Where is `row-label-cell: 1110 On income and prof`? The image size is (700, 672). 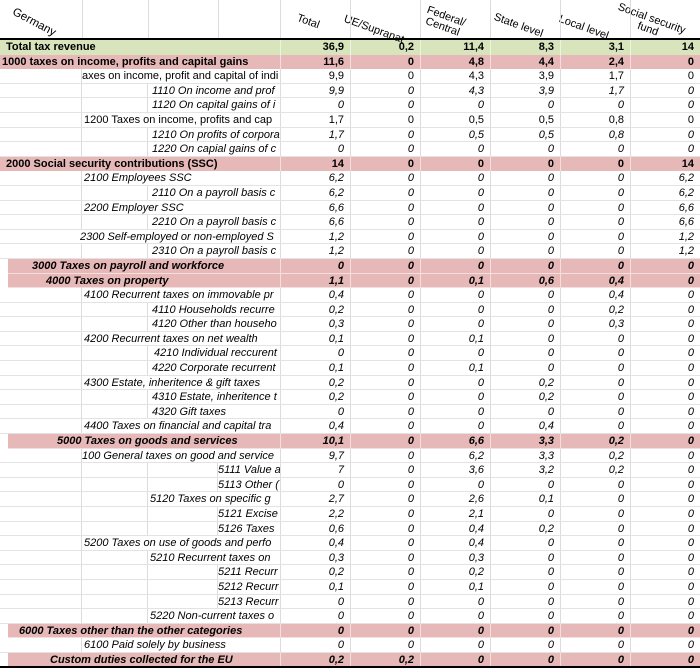 row-label-cell: 1110 On income and prof is located at coordinates (140, 90).